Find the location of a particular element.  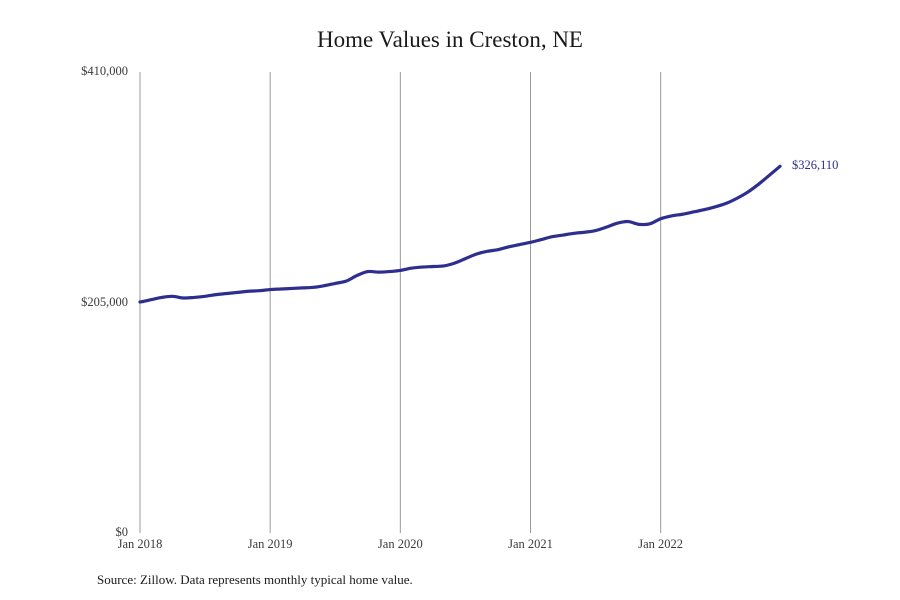

x-axis-tick-label: Jan 2019 is located at coordinates (270, 544).